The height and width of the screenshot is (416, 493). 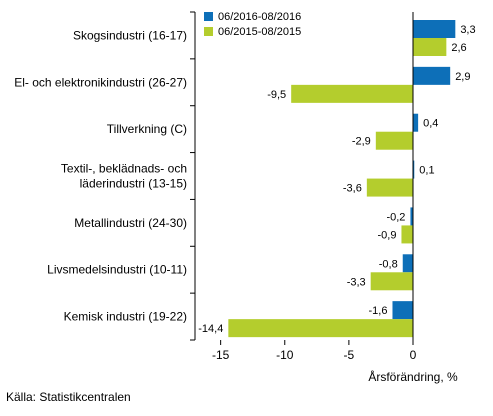 What do you see at coordinates (413, 355) in the screenshot?
I see `x-tick-label: 0` at bounding box center [413, 355].